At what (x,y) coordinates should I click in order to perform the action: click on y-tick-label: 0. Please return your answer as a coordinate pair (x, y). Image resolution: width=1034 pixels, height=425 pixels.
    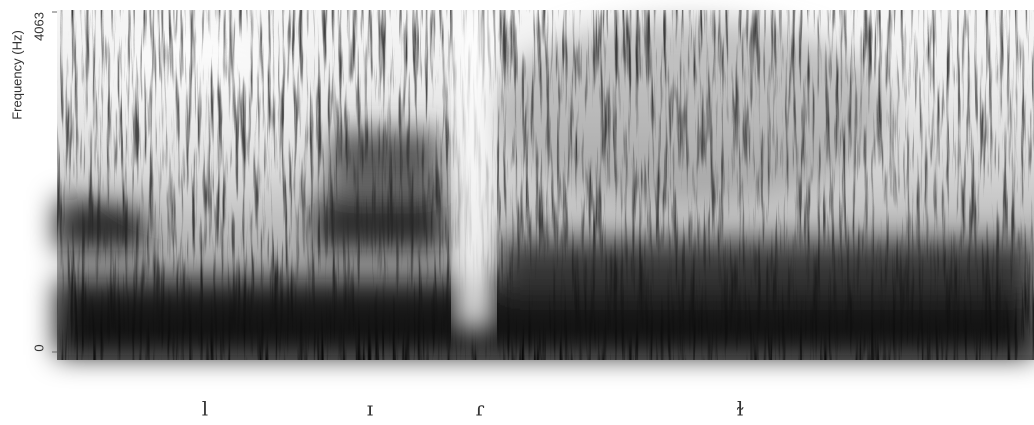
    Looking at the image, I should click on (38, 347).